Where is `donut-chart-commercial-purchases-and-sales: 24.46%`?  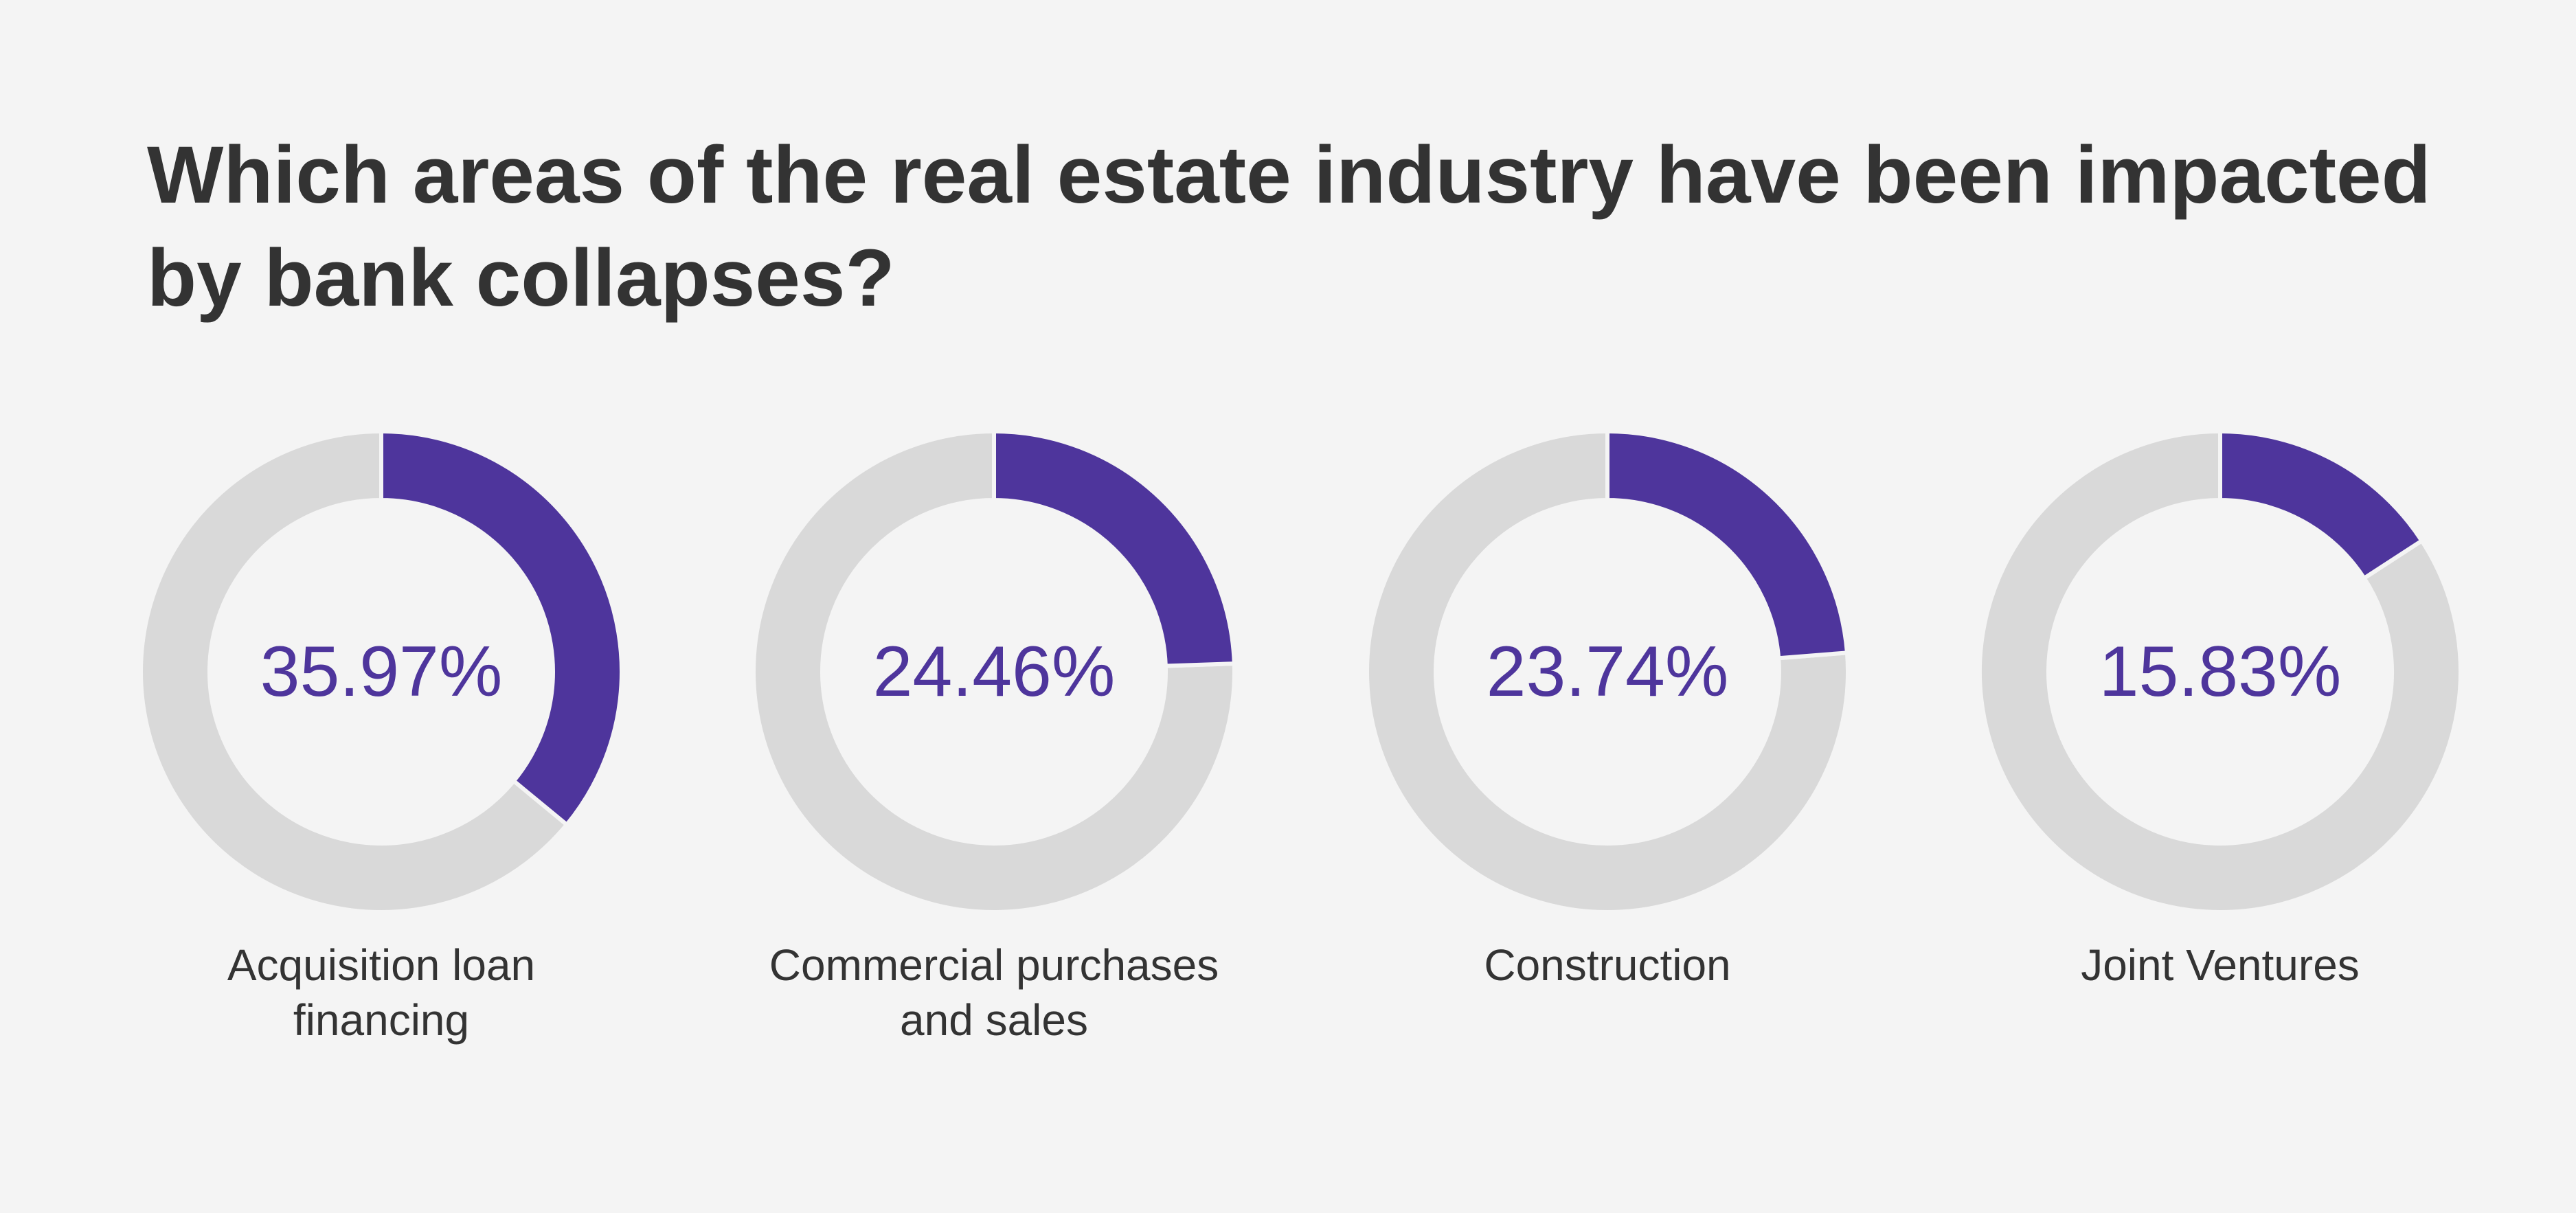 donut-chart-commercial-purchases-and-sales: 24.46% is located at coordinates (994, 671).